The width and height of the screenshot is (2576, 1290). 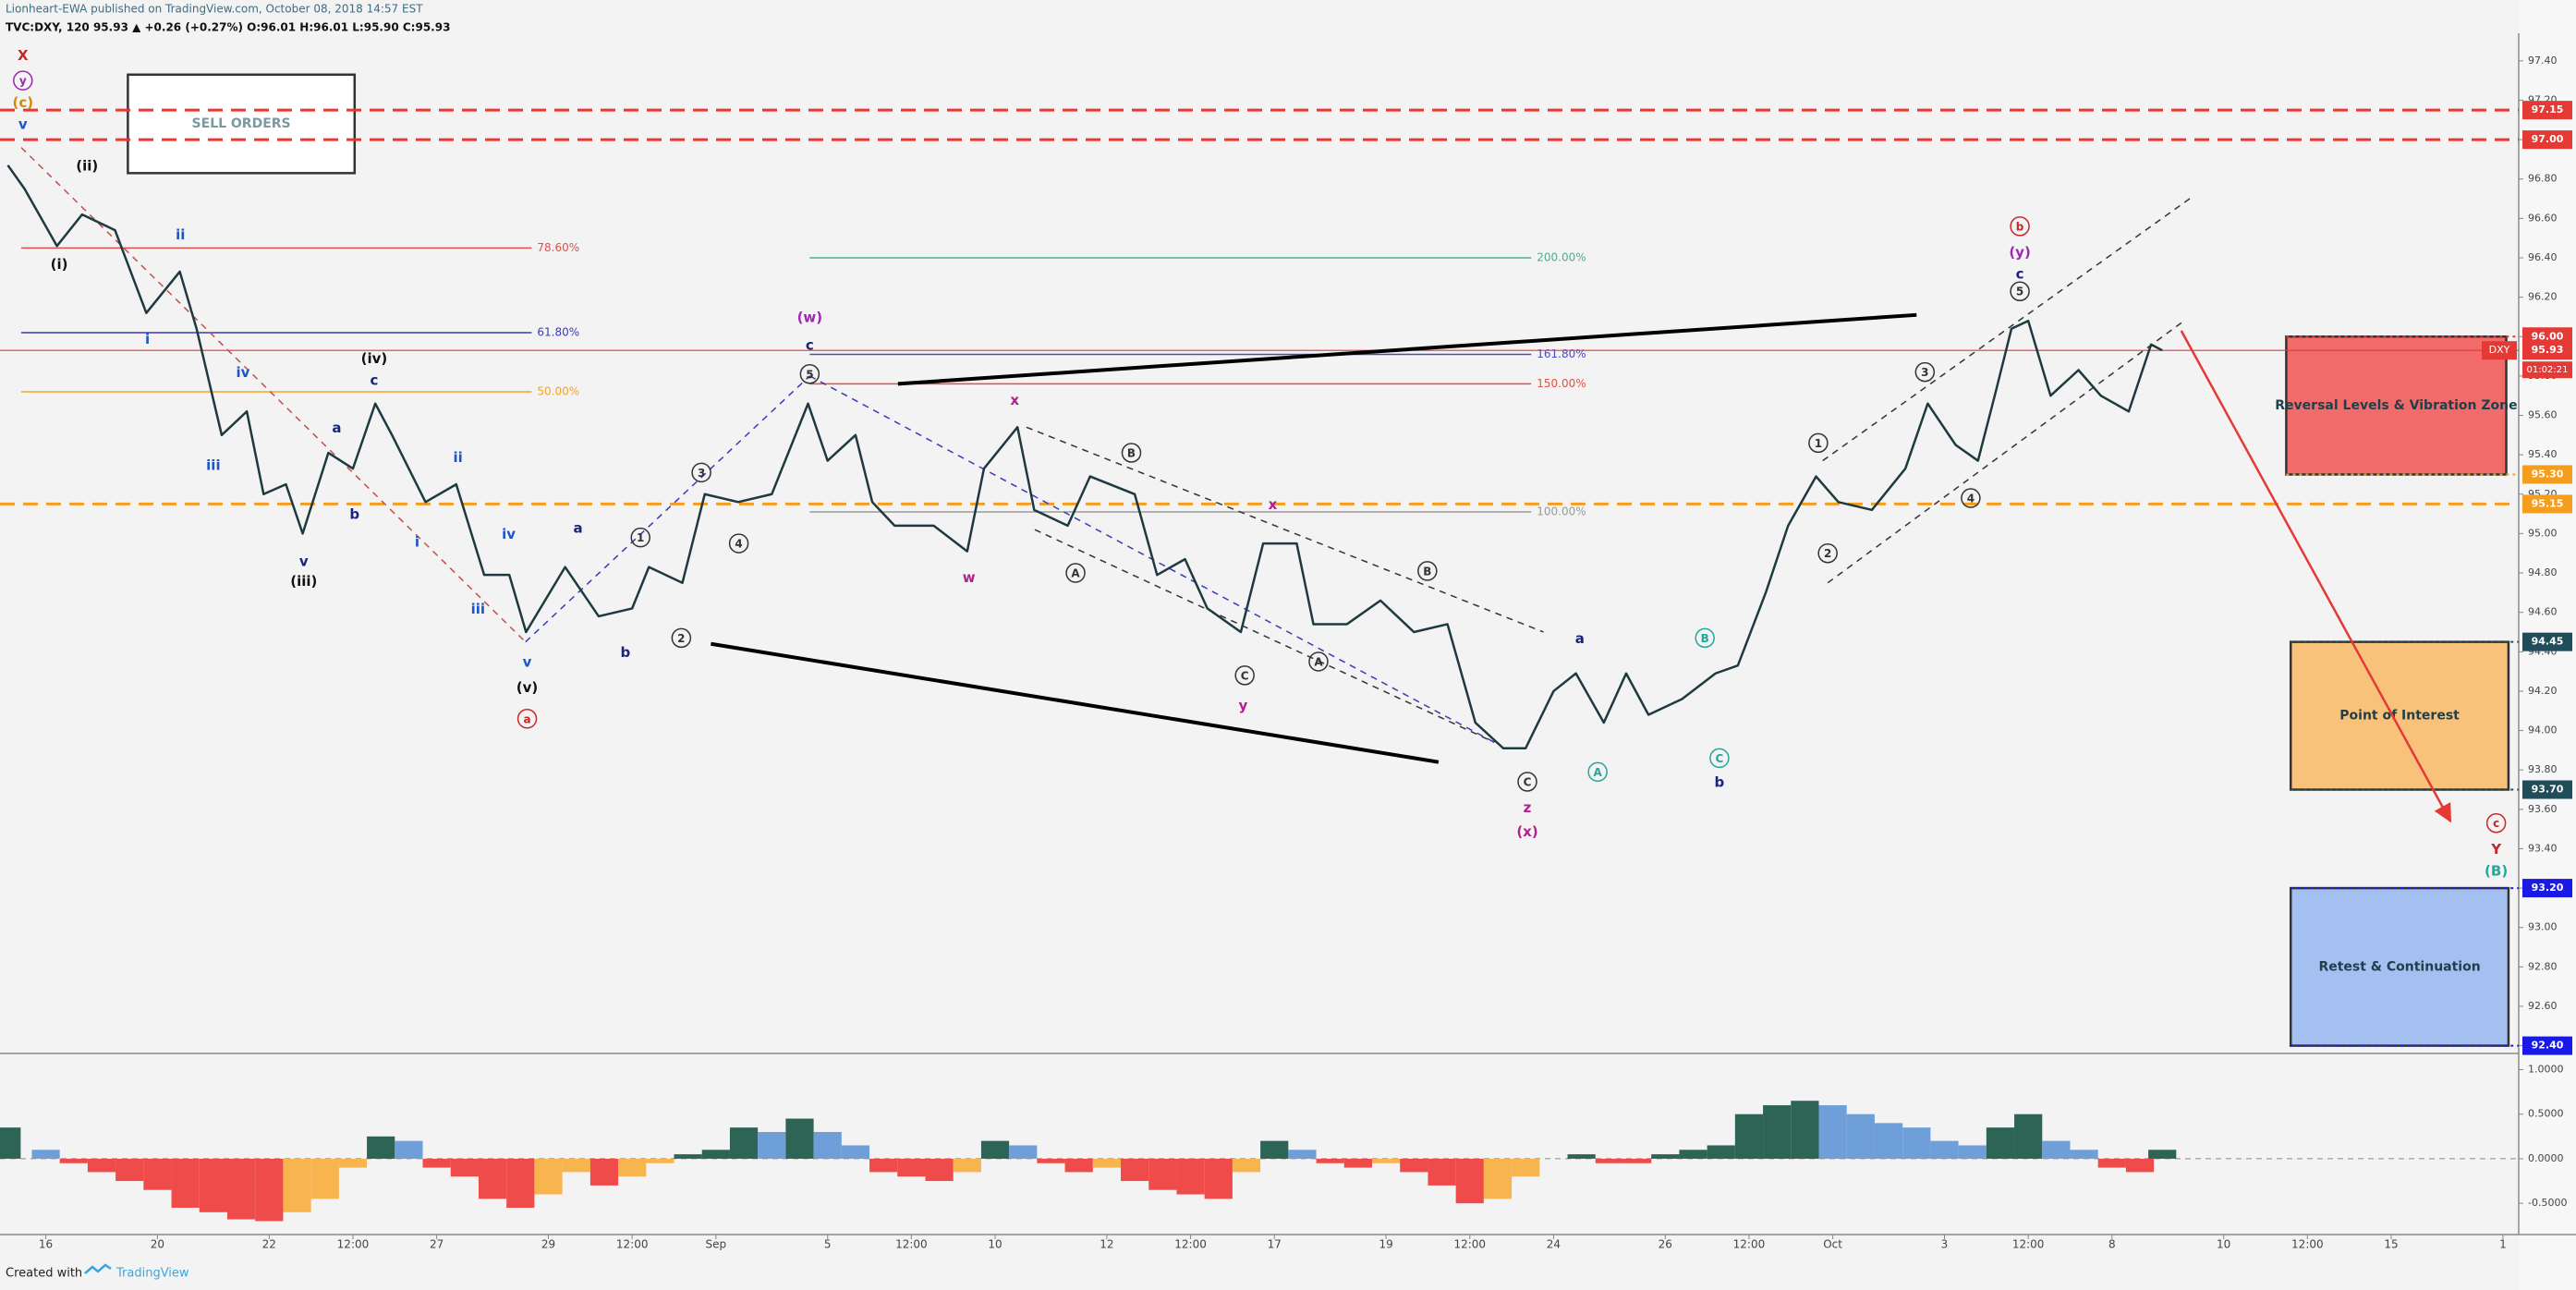 What do you see at coordinates (828, 1244) in the screenshot?
I see `x-tick-label: 5` at bounding box center [828, 1244].